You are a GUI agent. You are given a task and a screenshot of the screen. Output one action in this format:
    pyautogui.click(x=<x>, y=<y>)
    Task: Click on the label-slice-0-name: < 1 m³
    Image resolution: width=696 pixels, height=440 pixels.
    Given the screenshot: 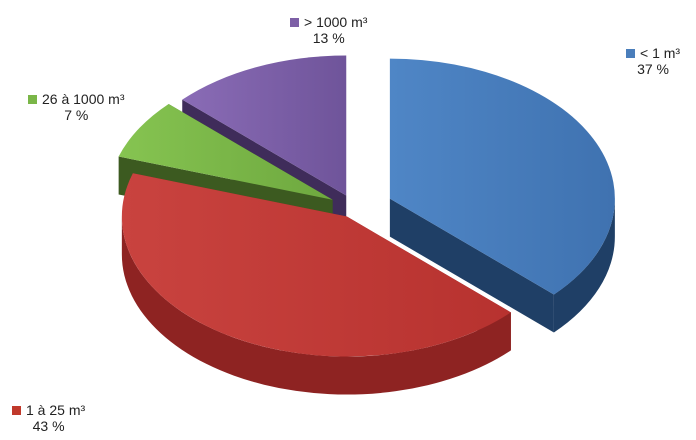 What is the action you would take?
    pyautogui.click(x=660, y=53)
    